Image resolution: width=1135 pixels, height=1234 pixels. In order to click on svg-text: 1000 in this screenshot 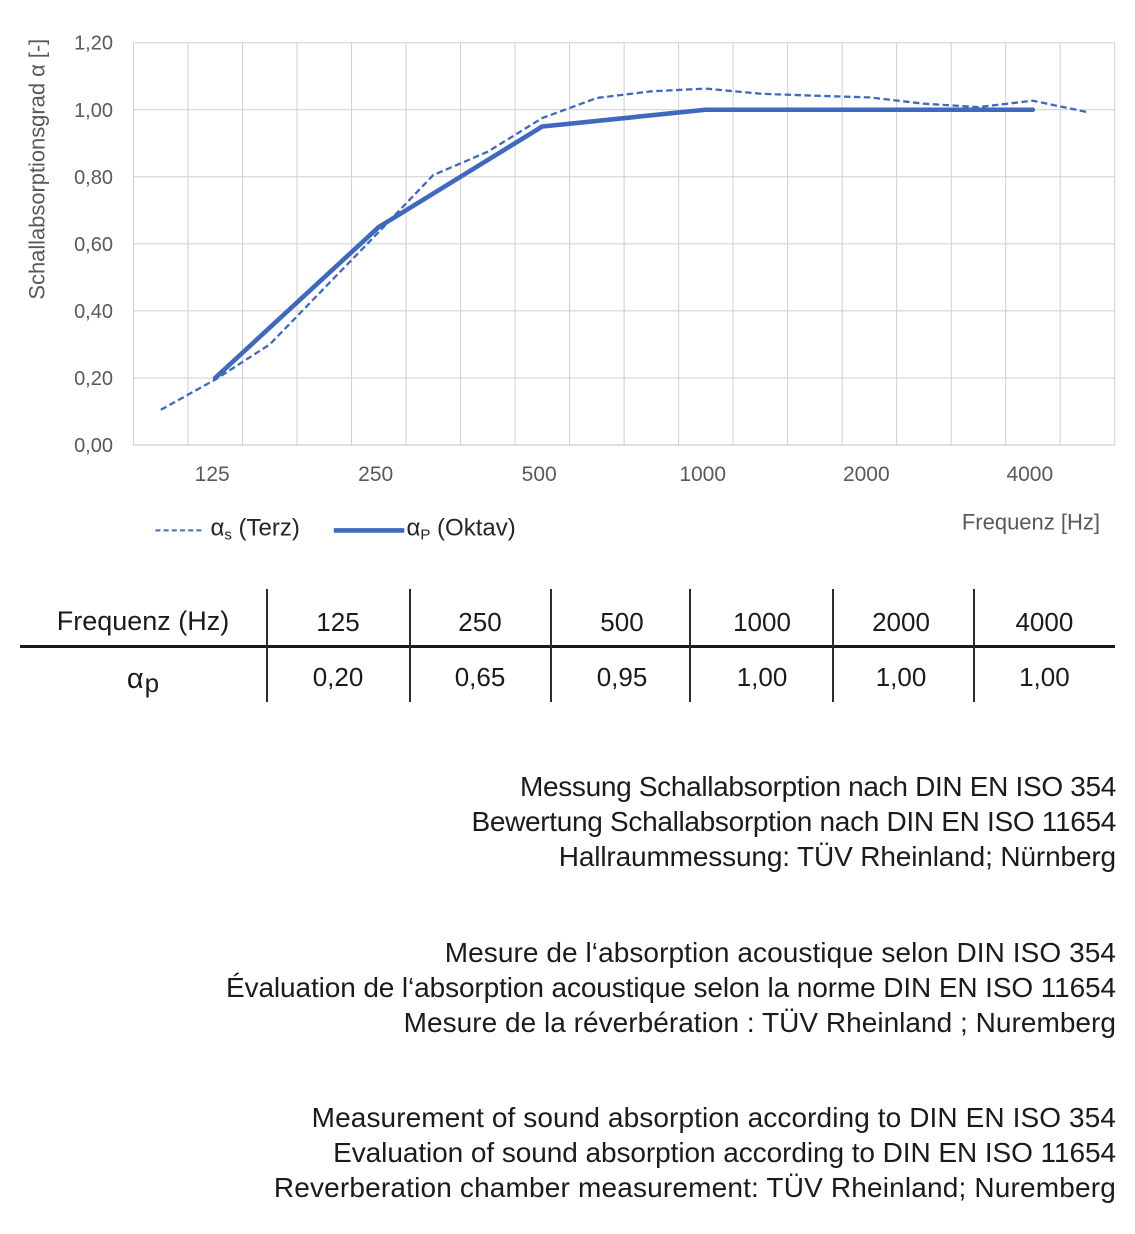, I will do `click(702, 474)`.